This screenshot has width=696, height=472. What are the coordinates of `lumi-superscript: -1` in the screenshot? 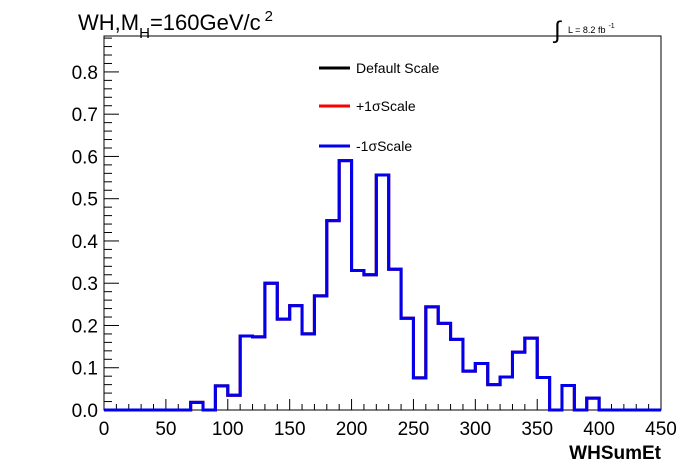 It's located at (611, 26).